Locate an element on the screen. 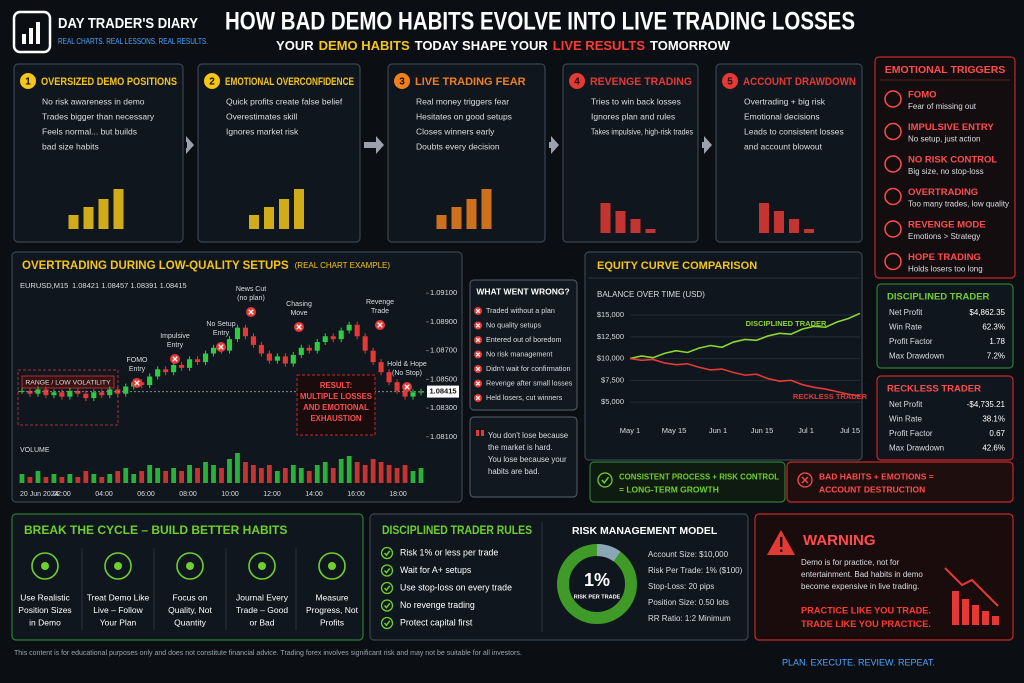  stats-value: $4,862.35 is located at coordinates (987, 312).